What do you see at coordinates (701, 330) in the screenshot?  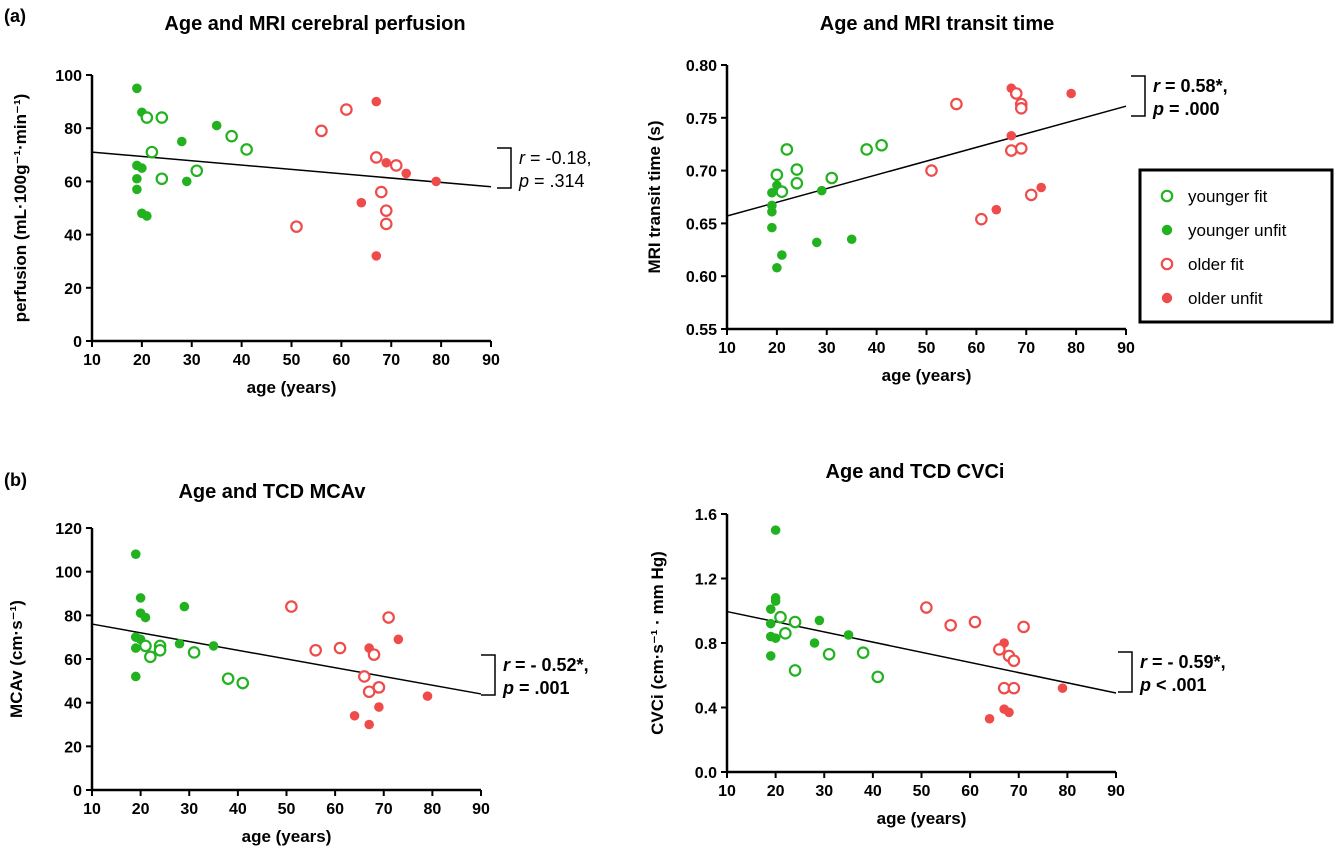 I see `y-tick-label: 0.55` at bounding box center [701, 330].